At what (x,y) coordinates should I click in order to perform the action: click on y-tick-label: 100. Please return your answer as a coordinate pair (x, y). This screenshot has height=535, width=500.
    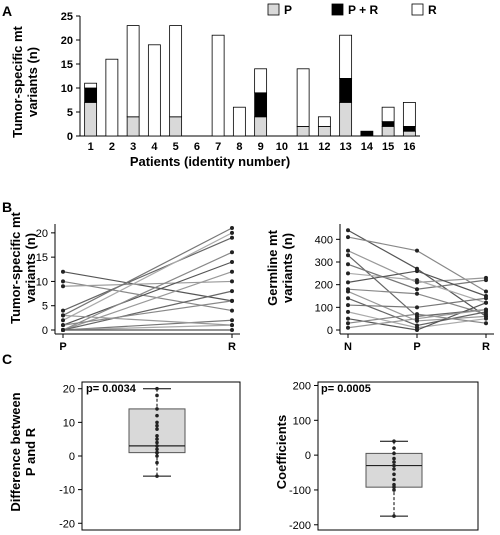
    Looking at the image, I should click on (302, 421).